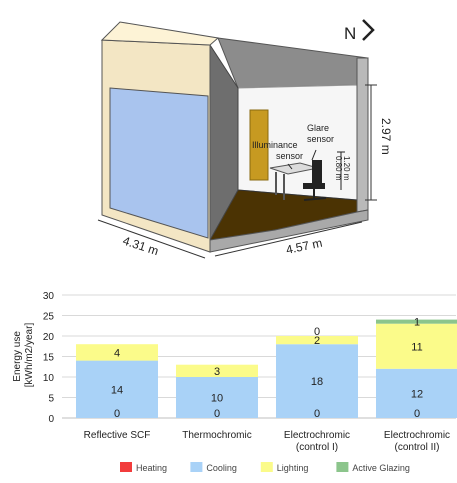 This screenshot has height=483, width=457. I want to click on sensor-height-label-2: 0.80 m, so click(338, 168).